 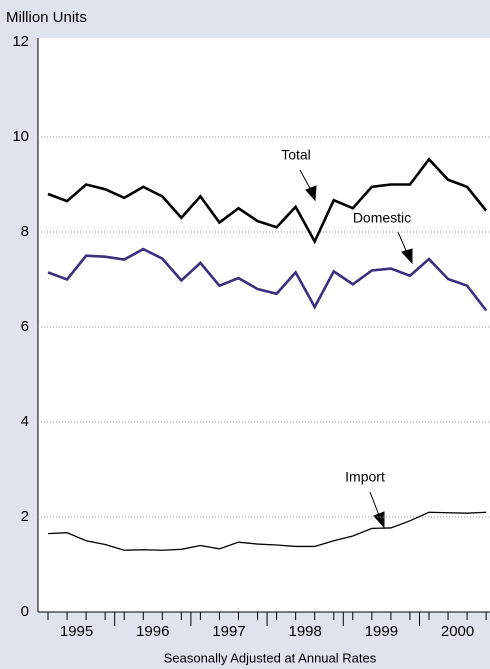 What do you see at coordinates (20, 136) in the screenshot?
I see `y-tick-label: 10` at bounding box center [20, 136].